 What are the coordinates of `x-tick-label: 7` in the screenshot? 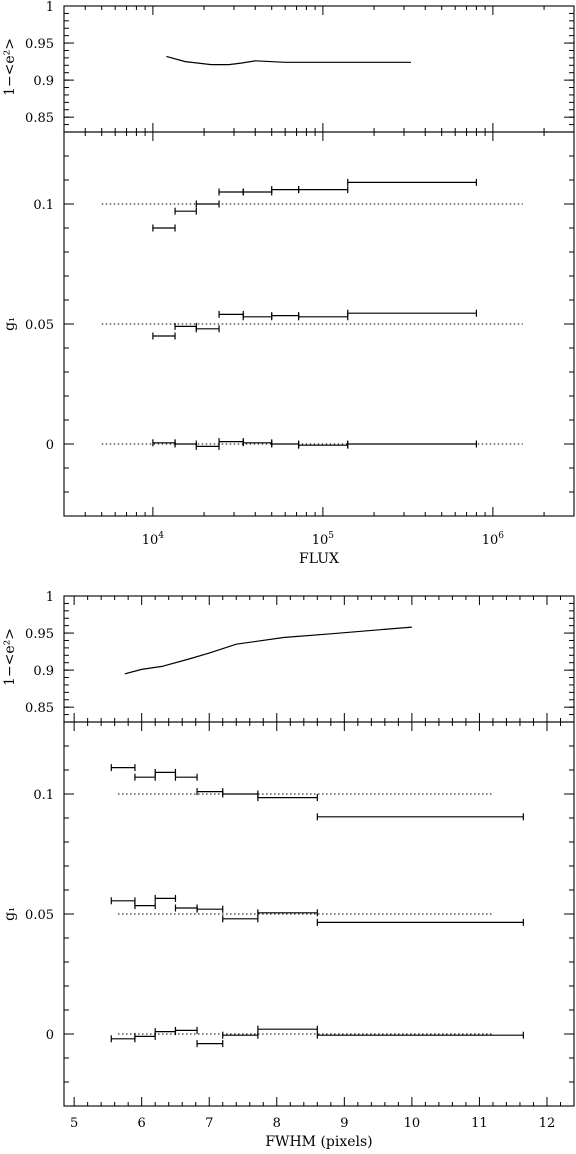 It's located at (209, 1123).